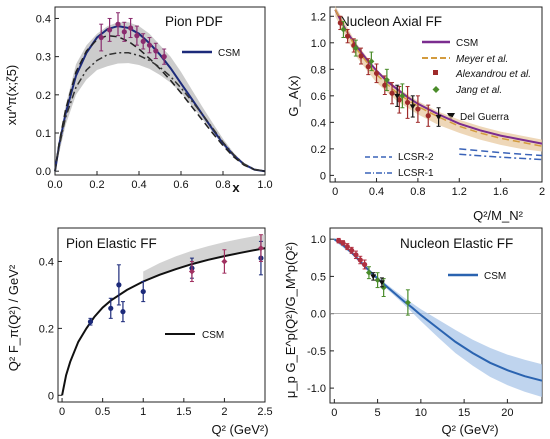 The width and height of the screenshot is (550, 439). I want to click on x-tick-label: 2, so click(224, 412).